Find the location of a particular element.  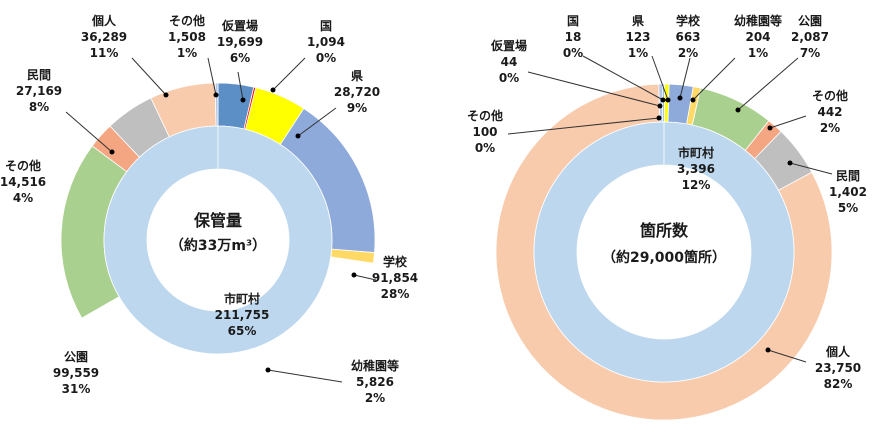

slice-label-line: 36,289 is located at coordinates (104, 37).